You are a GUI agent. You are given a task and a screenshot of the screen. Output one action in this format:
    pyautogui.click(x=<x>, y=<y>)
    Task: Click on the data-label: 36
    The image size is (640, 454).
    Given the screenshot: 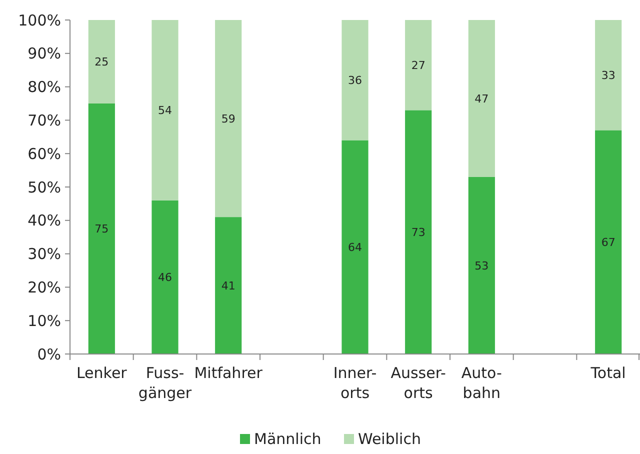 What is the action you would take?
    pyautogui.click(x=355, y=80)
    